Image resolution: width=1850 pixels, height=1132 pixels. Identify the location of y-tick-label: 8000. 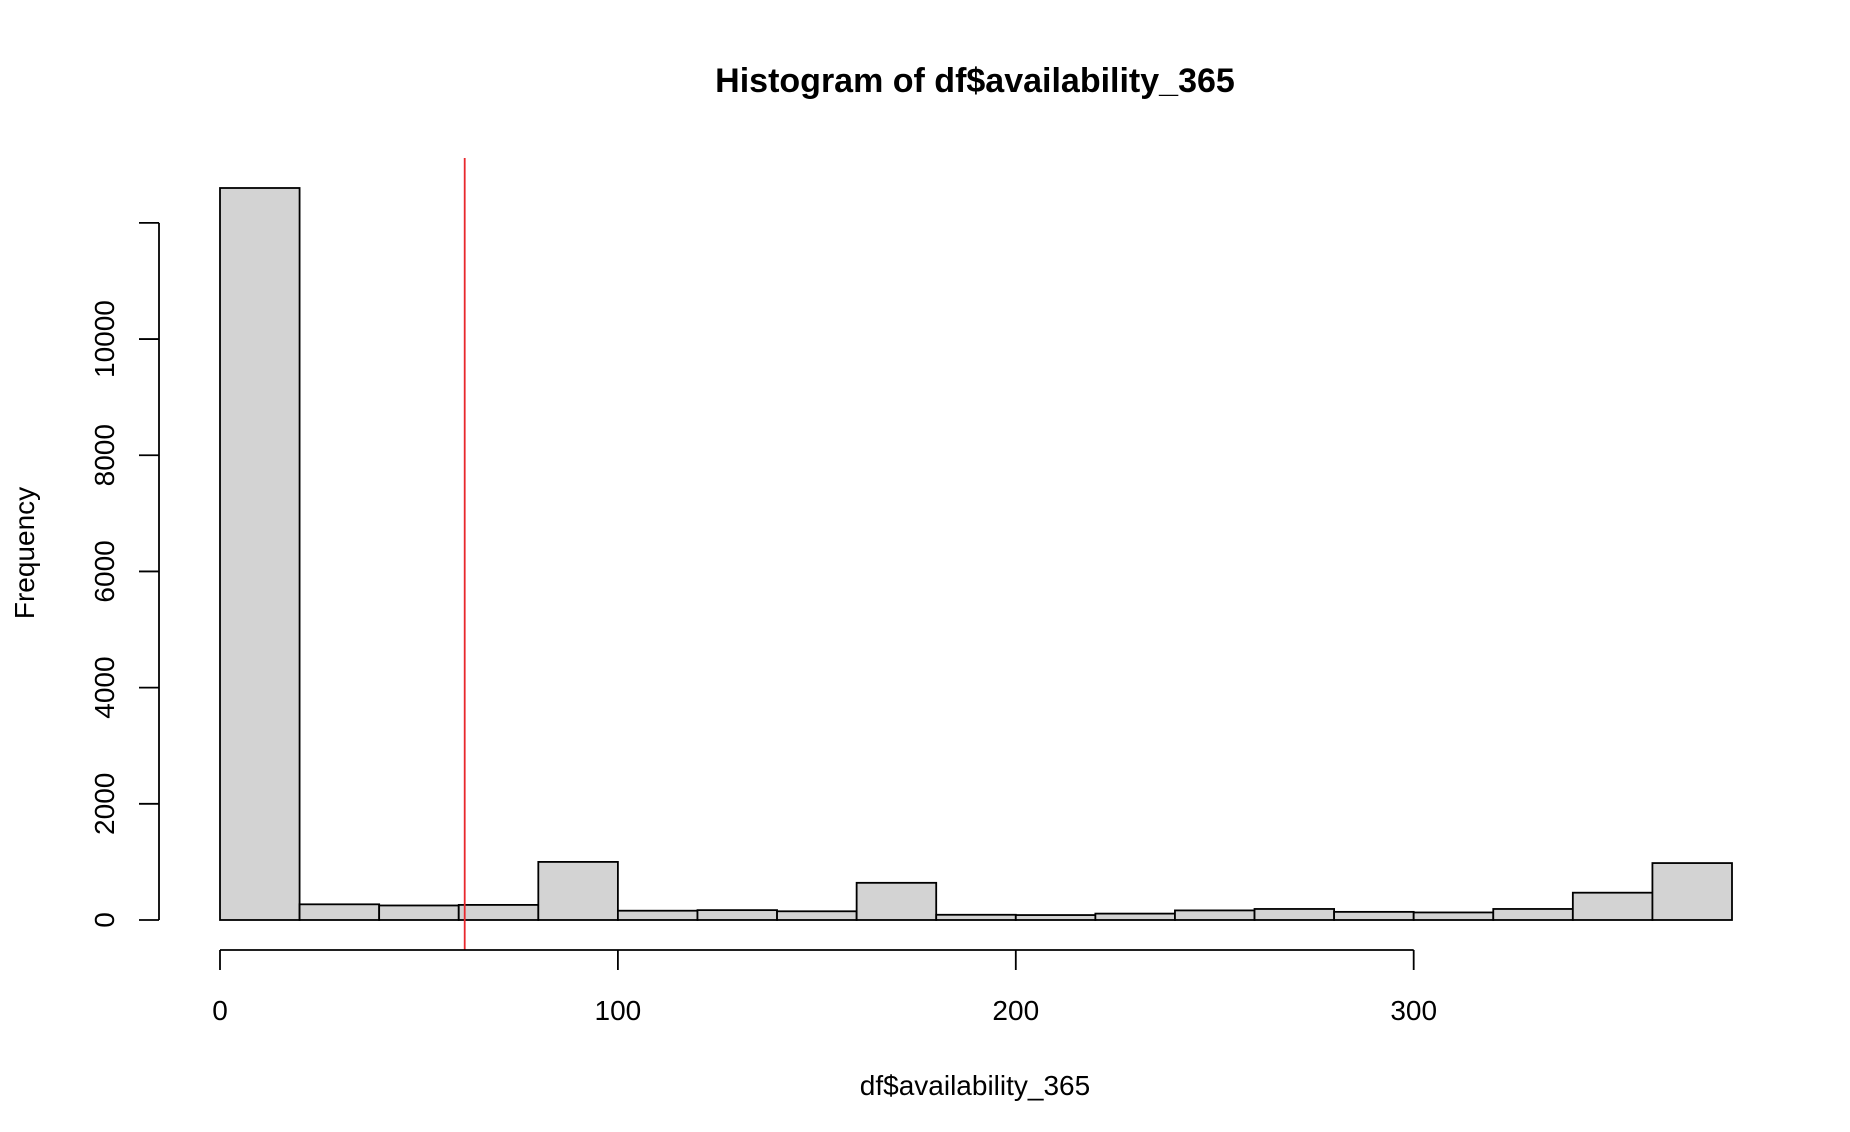
(104, 455).